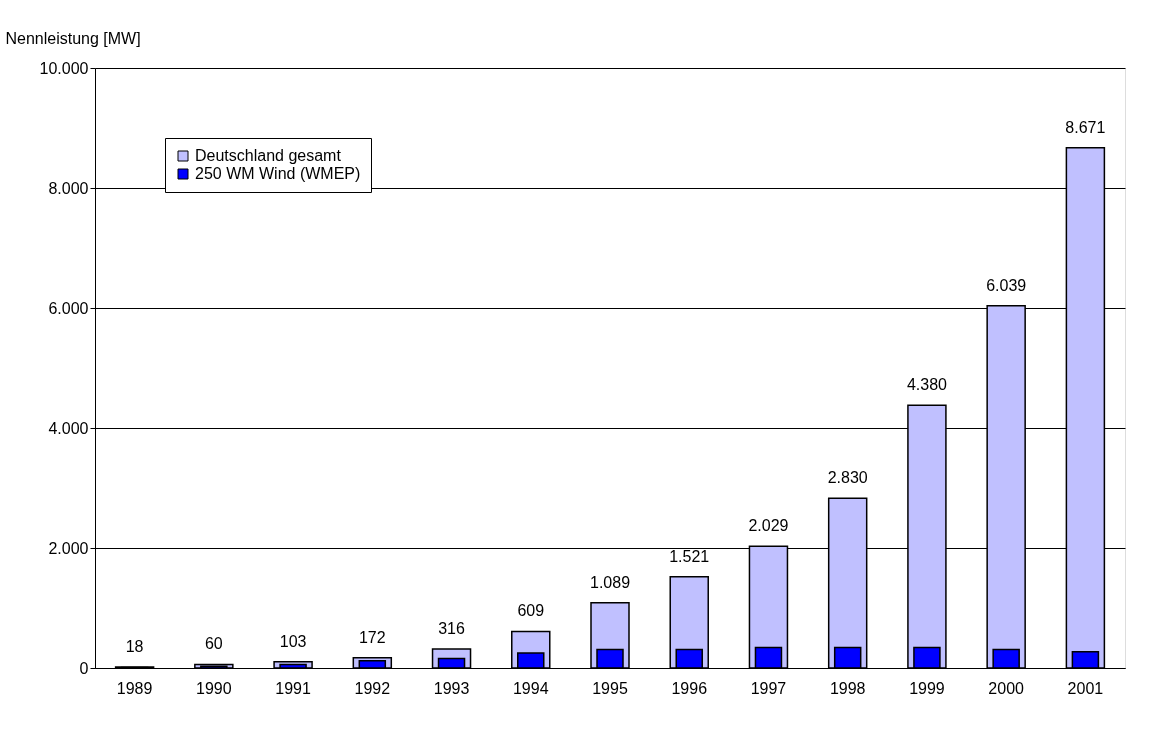  What do you see at coordinates (268, 155) in the screenshot?
I see `legend-label: Deutschland gesamt` at bounding box center [268, 155].